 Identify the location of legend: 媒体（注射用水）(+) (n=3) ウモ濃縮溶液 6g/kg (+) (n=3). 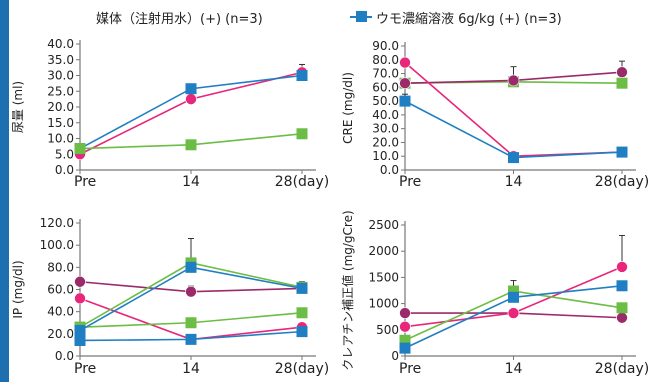
(327, 17).